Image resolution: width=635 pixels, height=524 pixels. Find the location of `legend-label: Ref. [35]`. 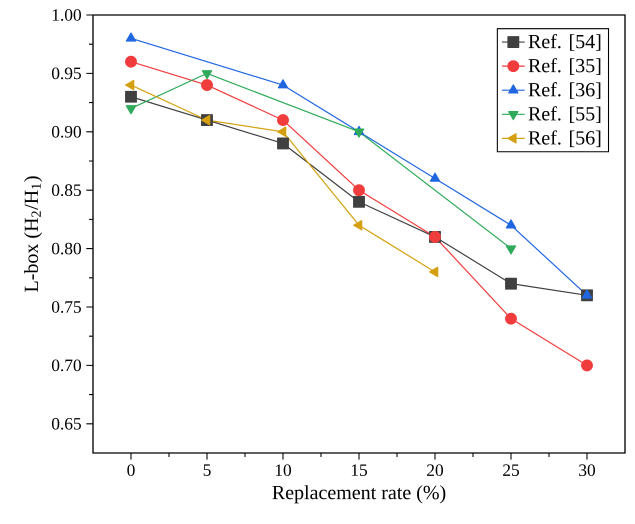

legend-label: Ref. [35] is located at coordinates (564, 66).